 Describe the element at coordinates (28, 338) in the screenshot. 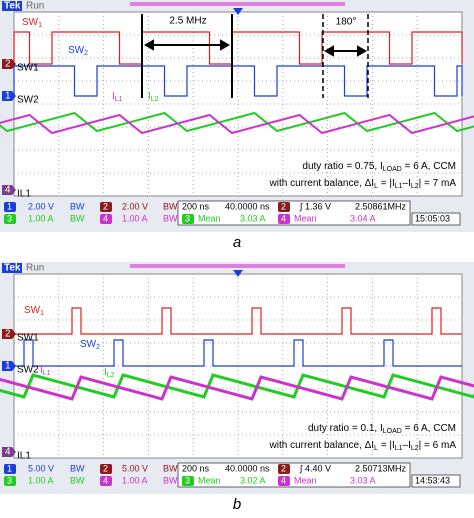

I see `channel-label: SW1` at that location.